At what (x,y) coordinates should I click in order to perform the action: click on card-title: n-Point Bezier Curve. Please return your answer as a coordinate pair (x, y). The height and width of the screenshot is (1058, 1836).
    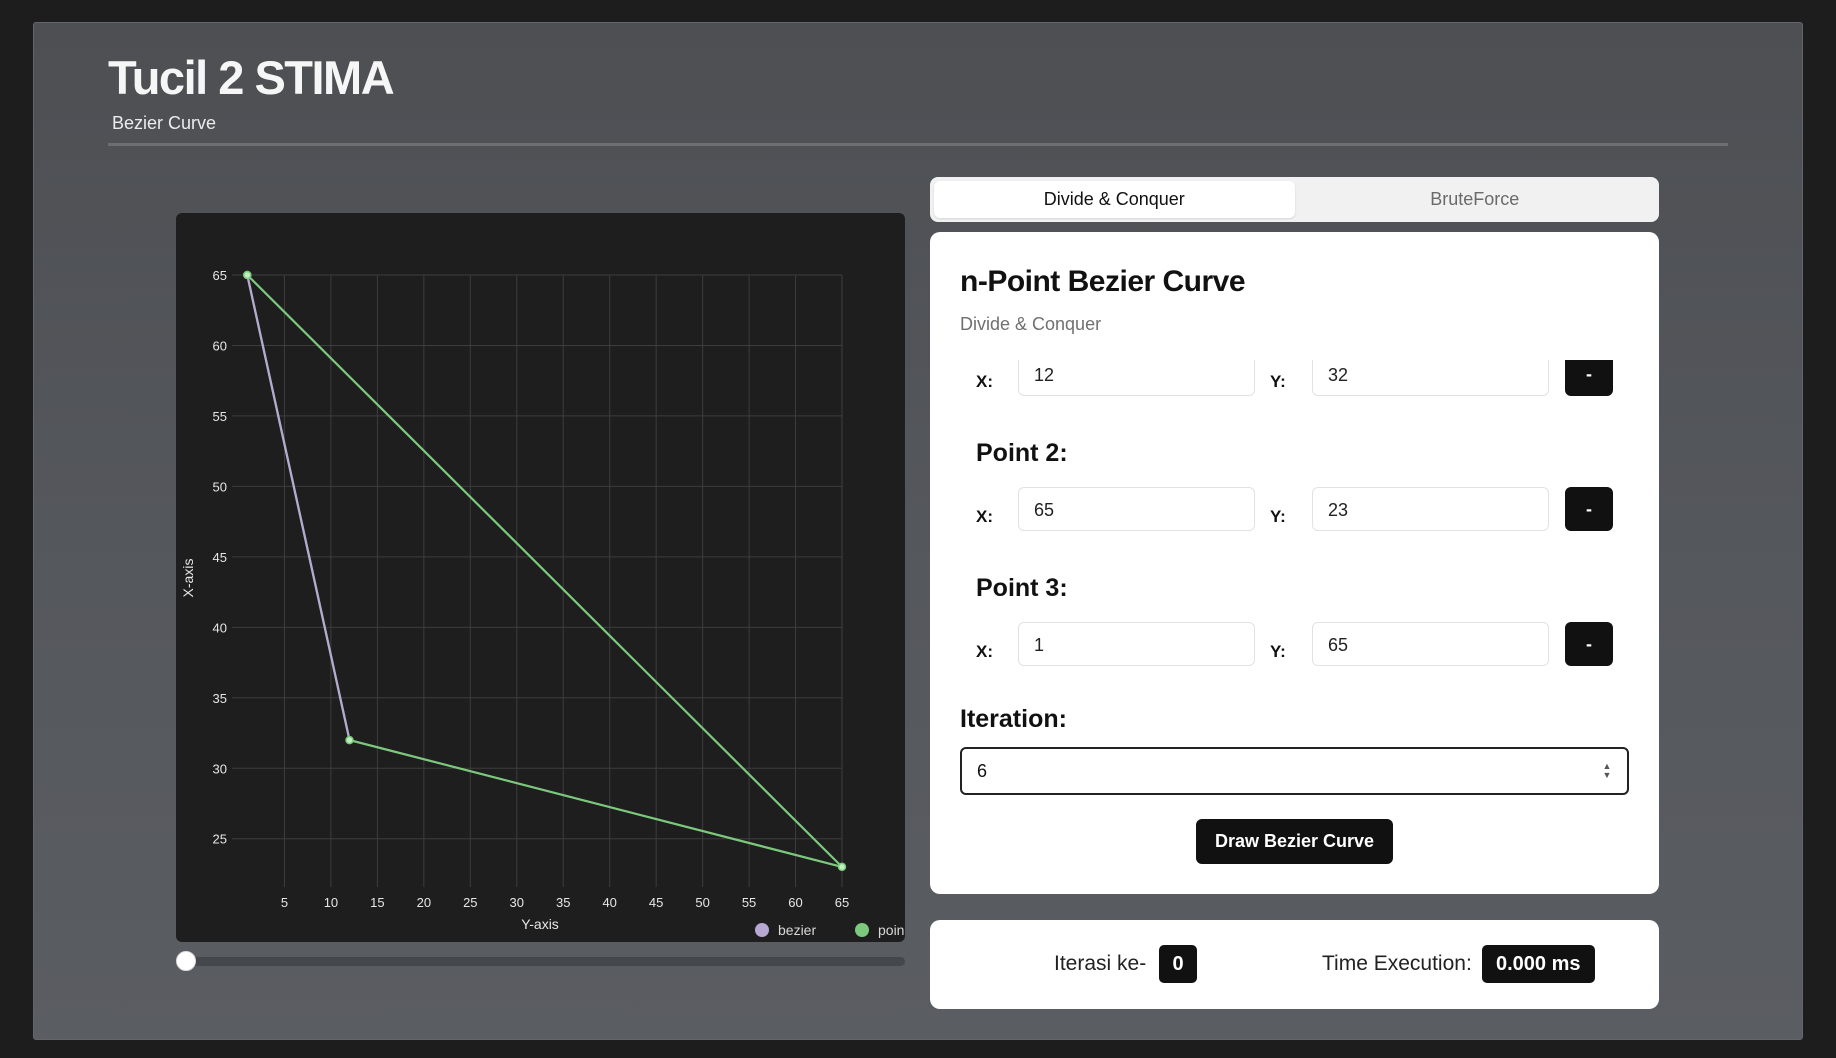
    Looking at the image, I should click on (1103, 281).